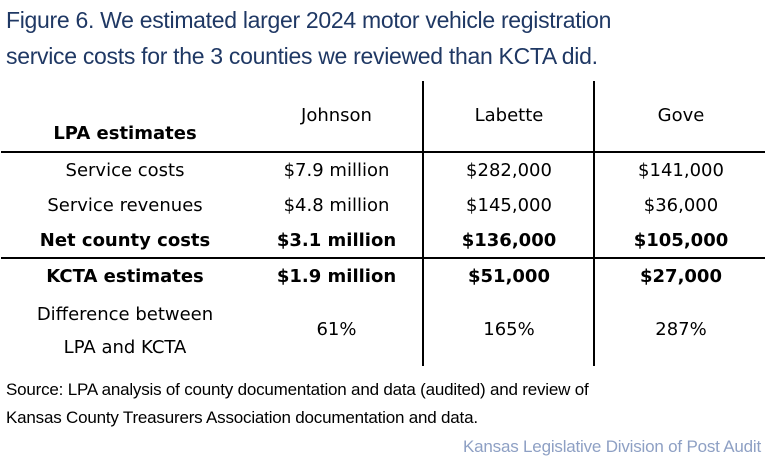 Image resolution: width=767 pixels, height=465 pixels. What do you see at coordinates (383, 152) in the screenshot?
I see `header-divider` at bounding box center [383, 152].